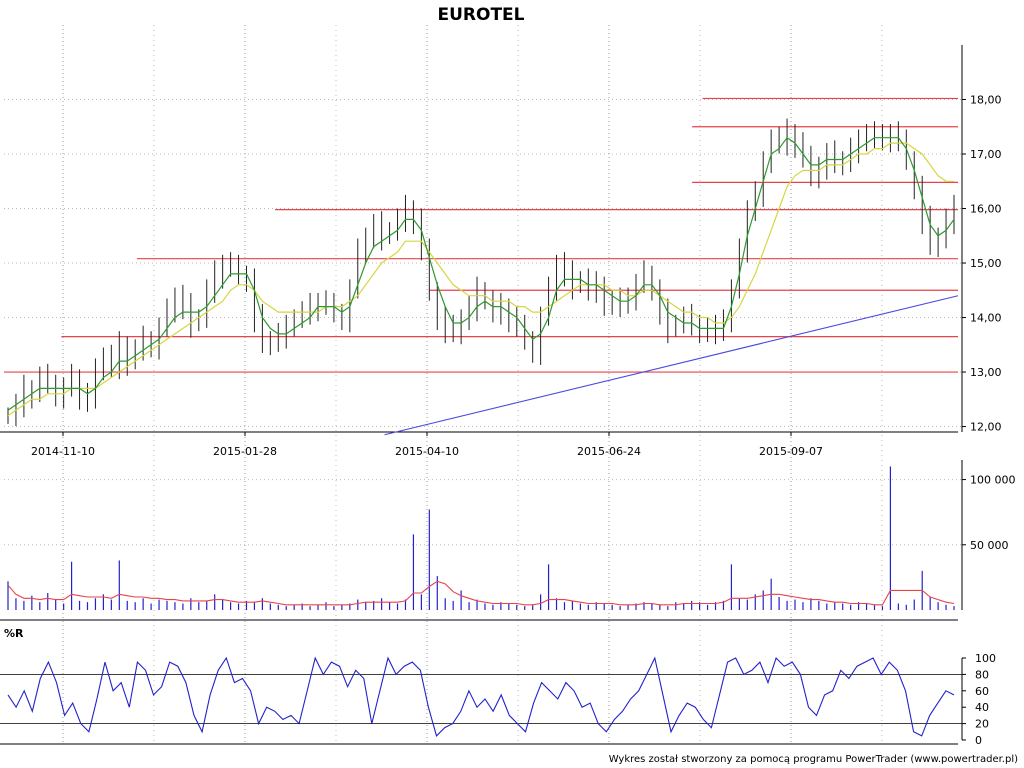 This screenshot has width=1024, height=768. I want to click on price-tick-label: 13,00, so click(986, 372).